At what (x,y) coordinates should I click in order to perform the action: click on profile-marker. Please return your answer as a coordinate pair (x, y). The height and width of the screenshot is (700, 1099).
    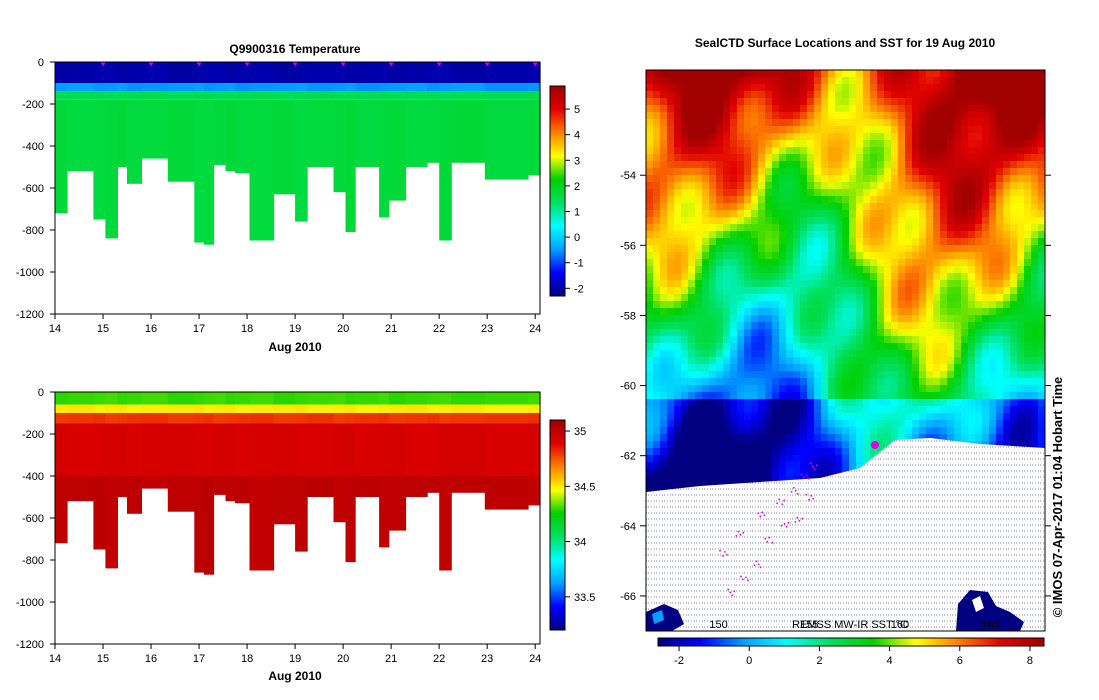
    Looking at the image, I should click on (199, 64).